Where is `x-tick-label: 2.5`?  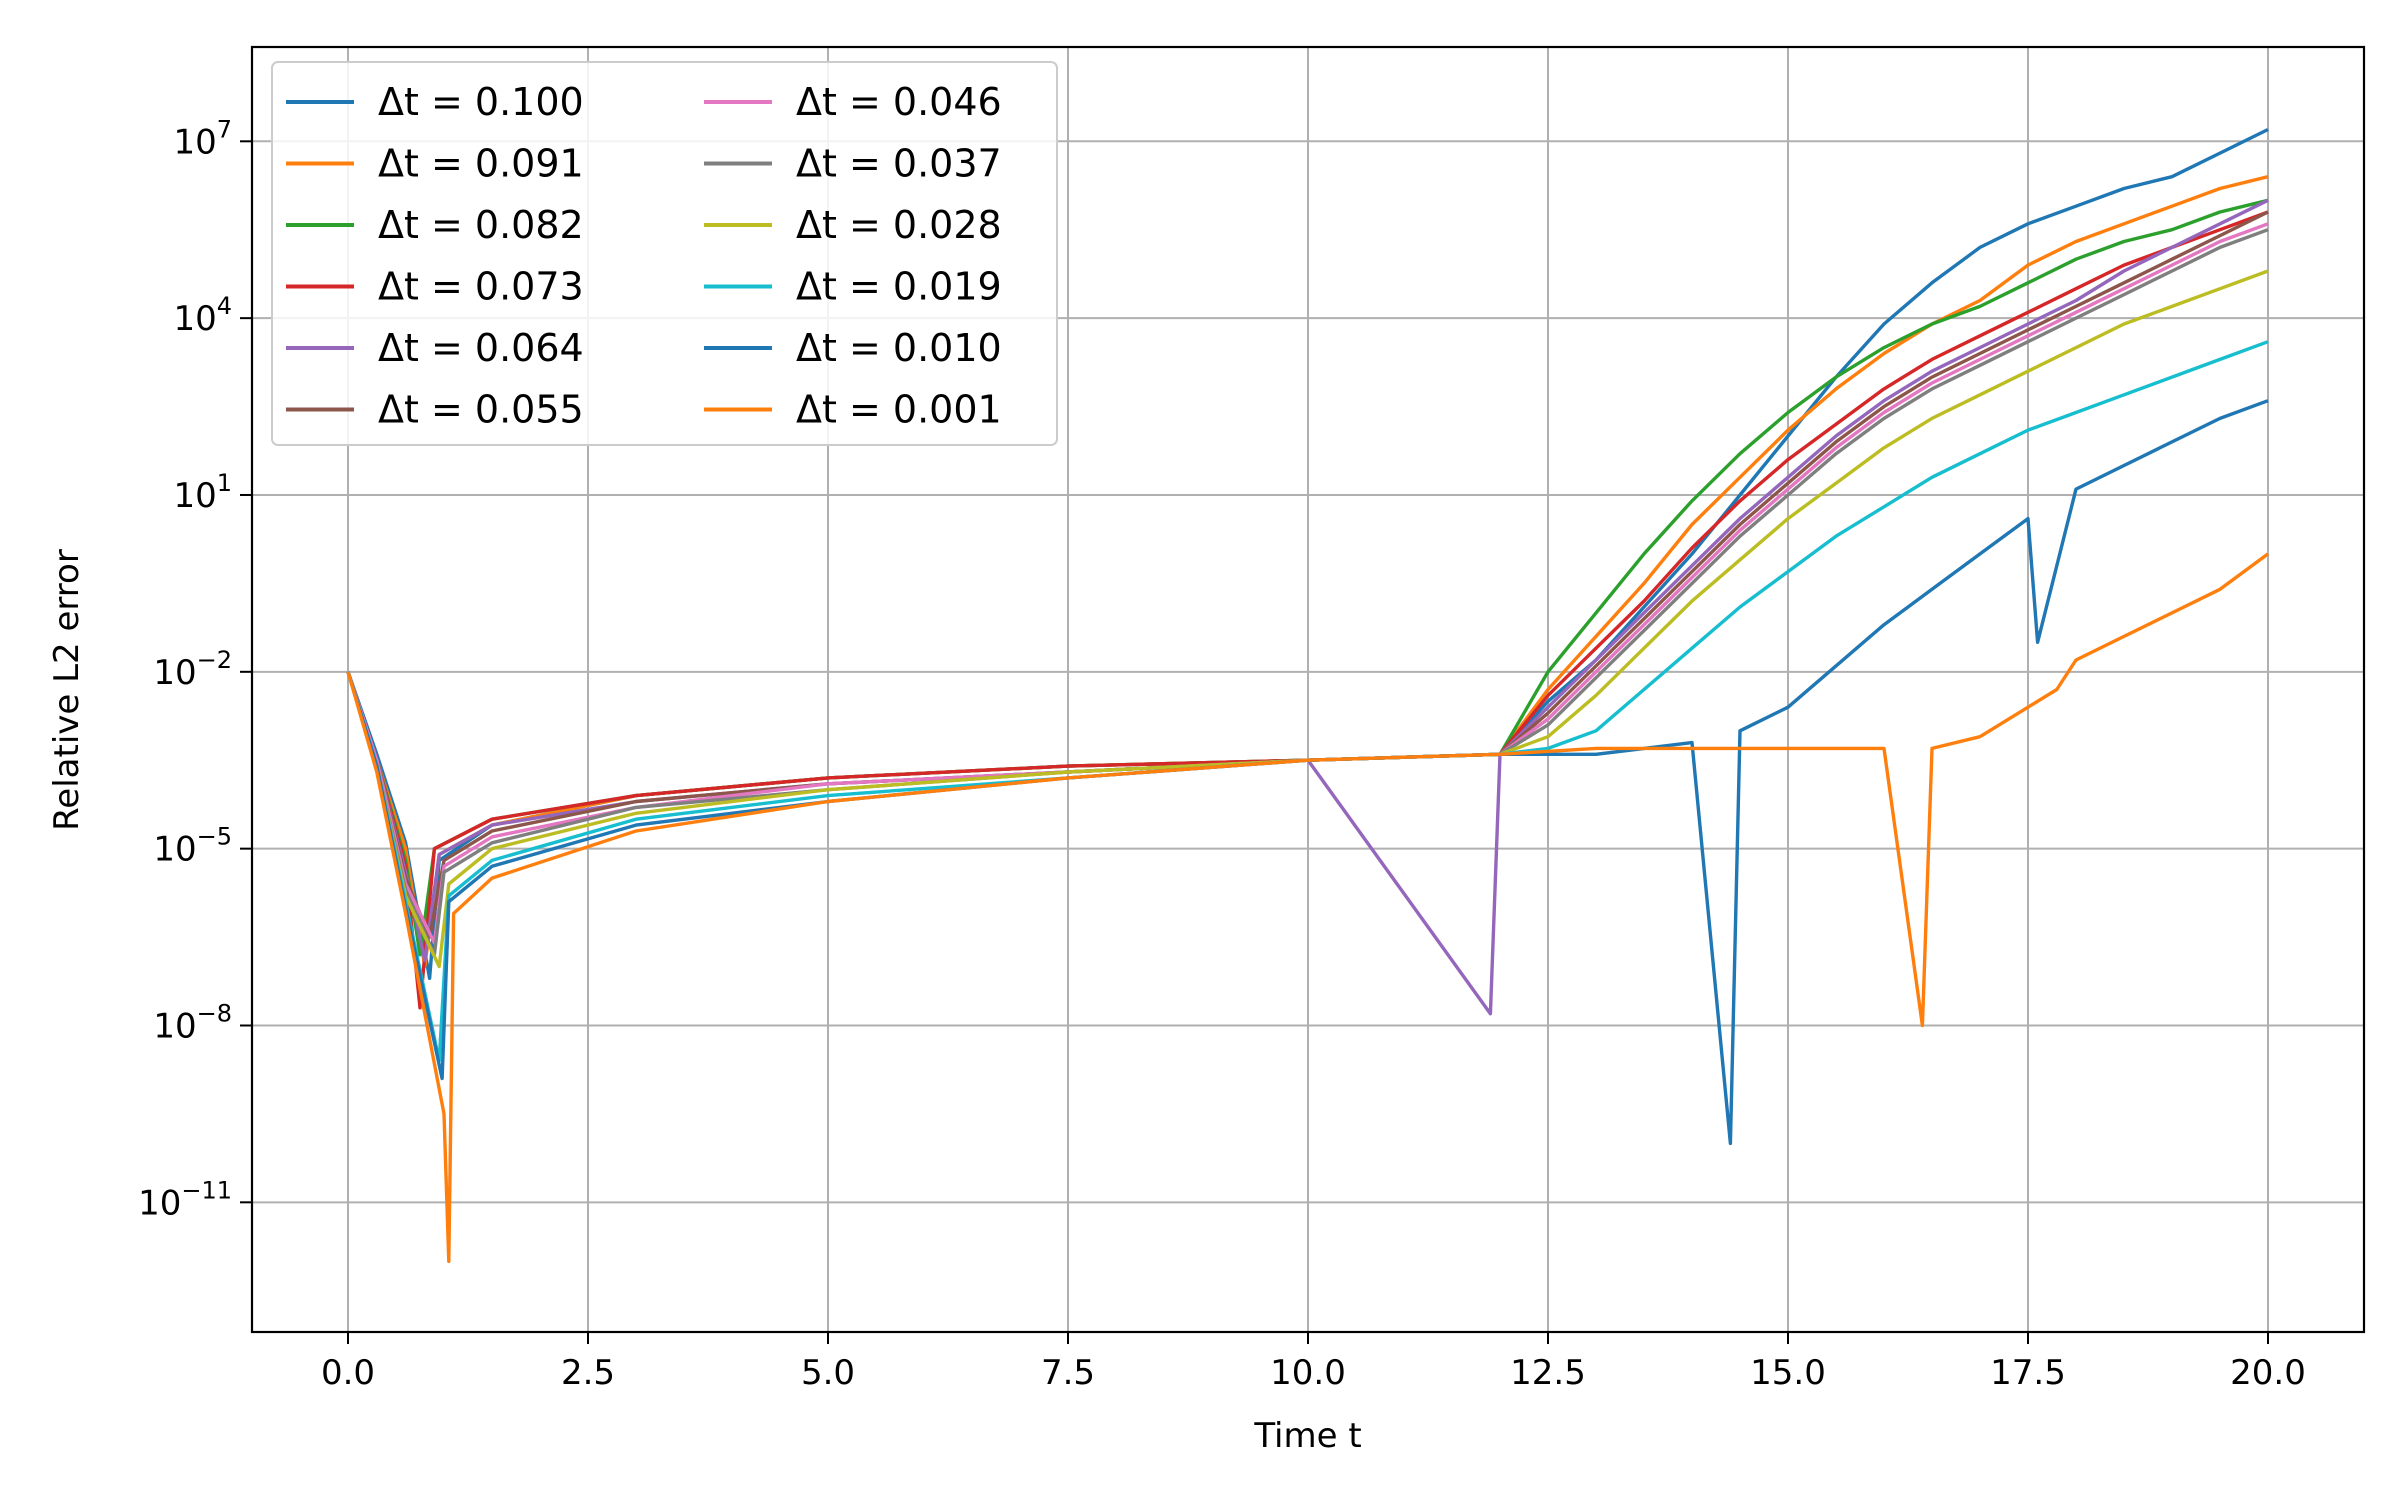
x-tick-label: 2.5 is located at coordinates (588, 1373).